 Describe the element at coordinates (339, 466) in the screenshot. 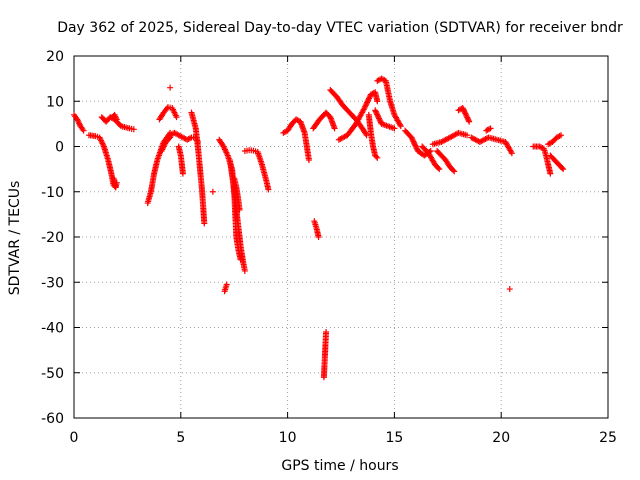

I see `x-axis-label: GPS time / hours` at that location.